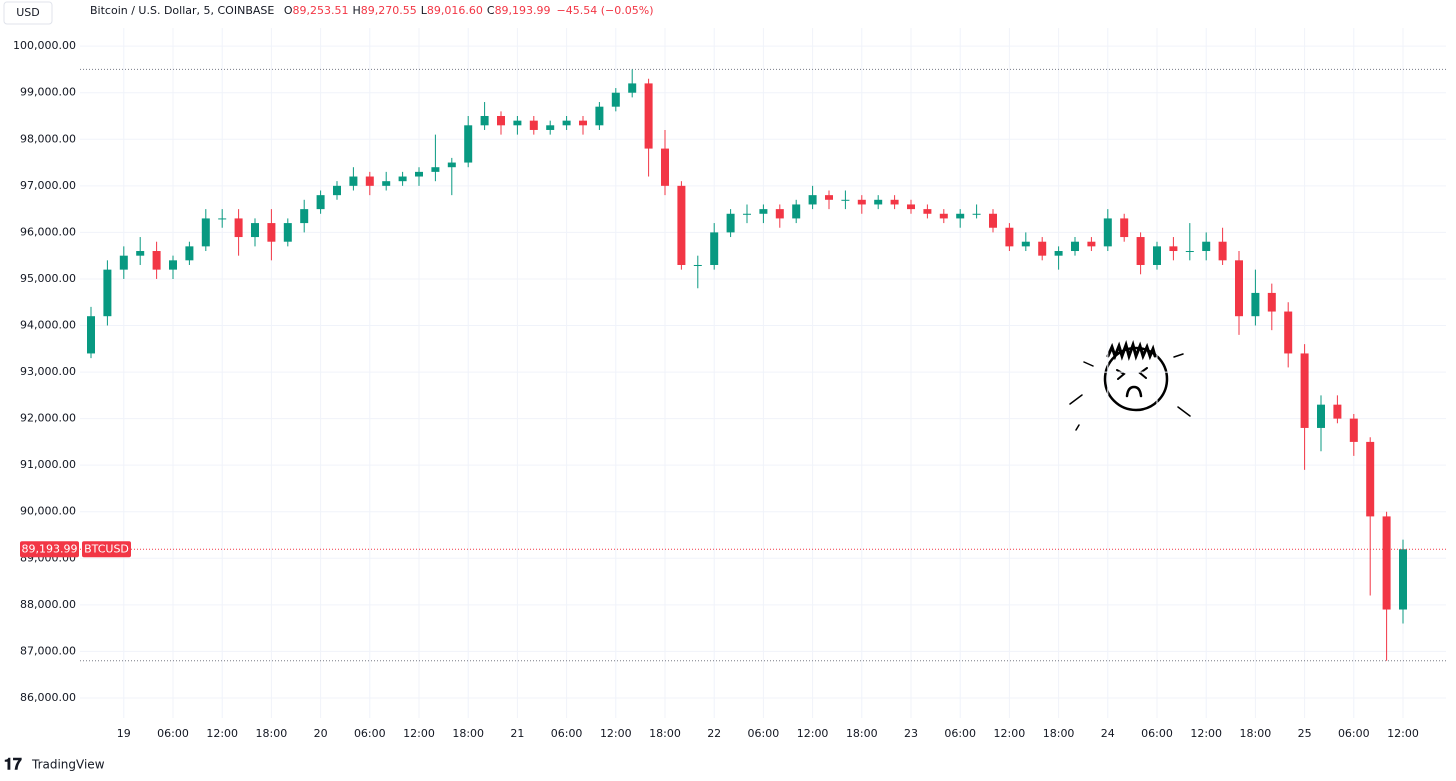 Image resolution: width=1456 pixels, height=781 pixels. I want to click on y-tick-label: 88,000.00, so click(48, 604).